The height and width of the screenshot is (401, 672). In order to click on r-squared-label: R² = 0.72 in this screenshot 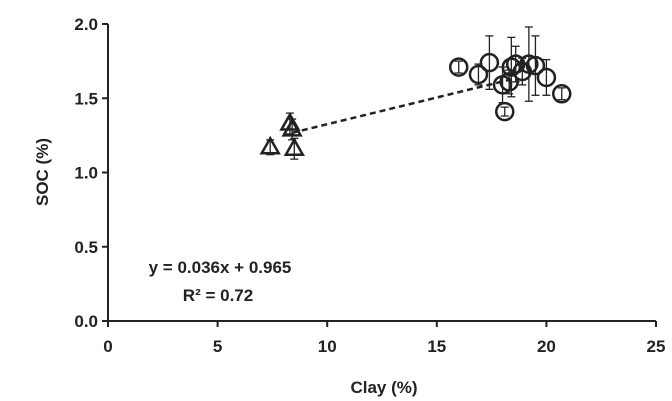, I will do `click(218, 295)`.